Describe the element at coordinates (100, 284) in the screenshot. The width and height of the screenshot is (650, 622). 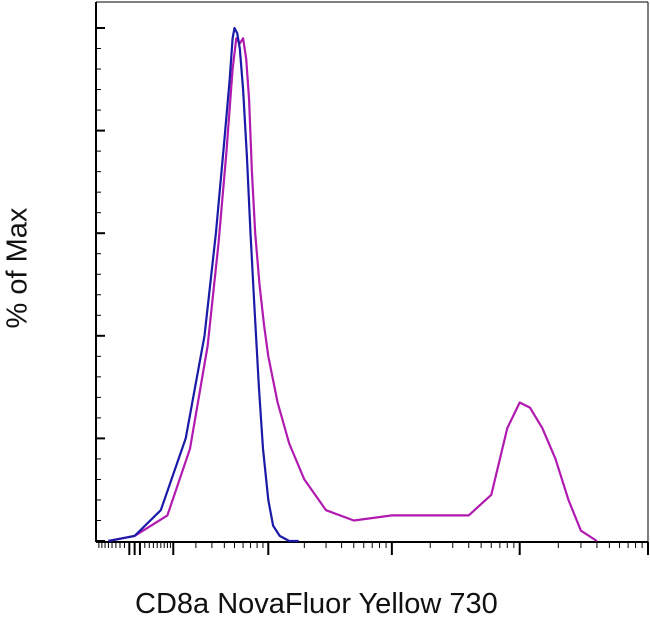
I see `y-axis-ticks` at that location.